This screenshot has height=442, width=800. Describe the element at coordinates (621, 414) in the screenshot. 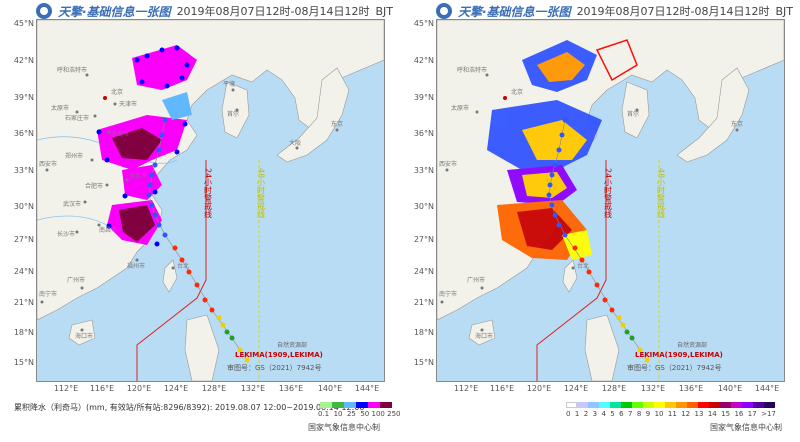

I see `legend-tick: 6` at that location.